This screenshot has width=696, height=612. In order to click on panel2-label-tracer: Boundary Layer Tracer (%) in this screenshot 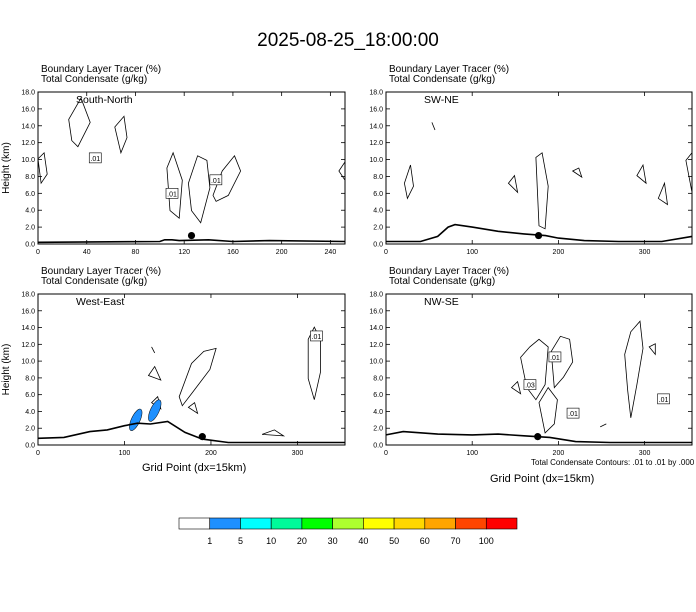, I will do `click(449, 69)`.